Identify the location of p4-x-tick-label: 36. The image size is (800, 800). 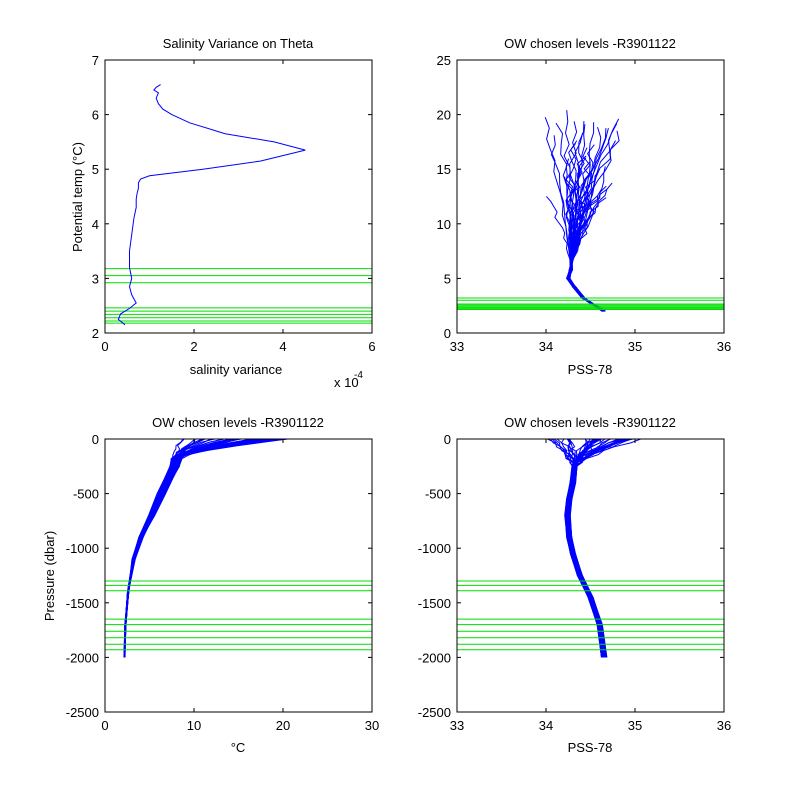
(724, 725).